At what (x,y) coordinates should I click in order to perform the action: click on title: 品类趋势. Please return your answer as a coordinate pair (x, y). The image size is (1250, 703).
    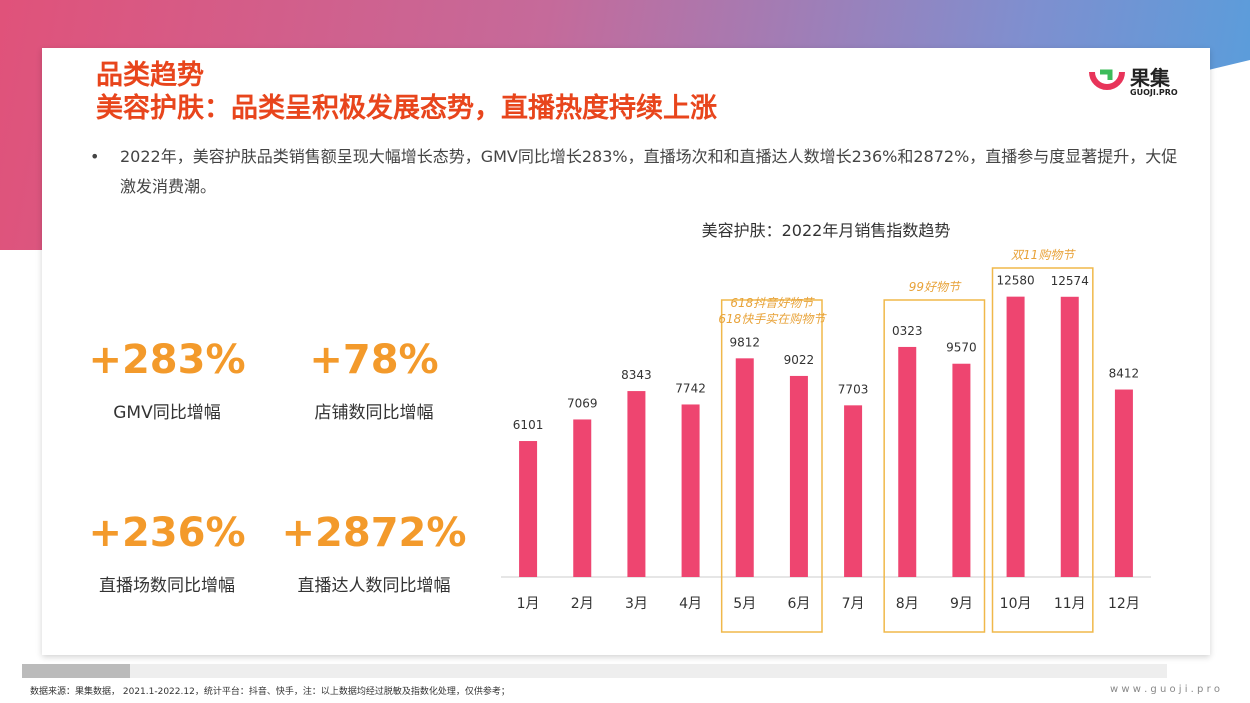
    Looking at the image, I should click on (150, 75).